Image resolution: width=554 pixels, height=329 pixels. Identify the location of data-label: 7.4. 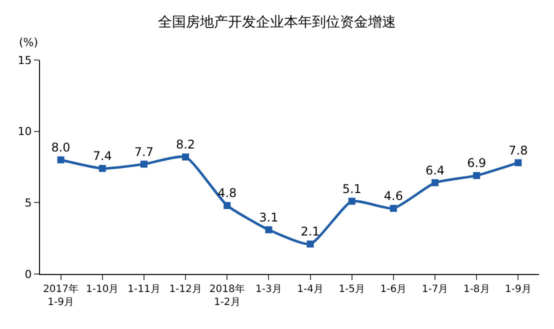
(102, 156).